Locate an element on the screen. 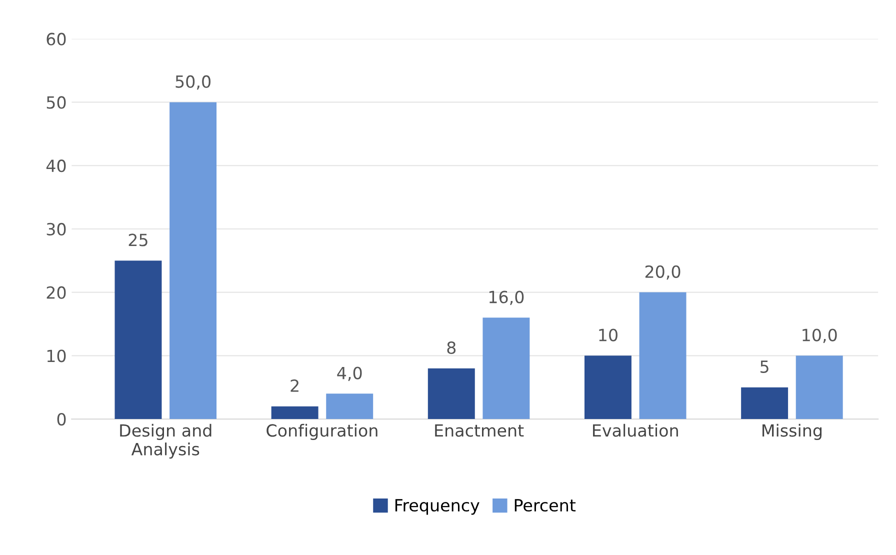 The image size is (896, 555). legend-label: Percent is located at coordinates (545, 505).